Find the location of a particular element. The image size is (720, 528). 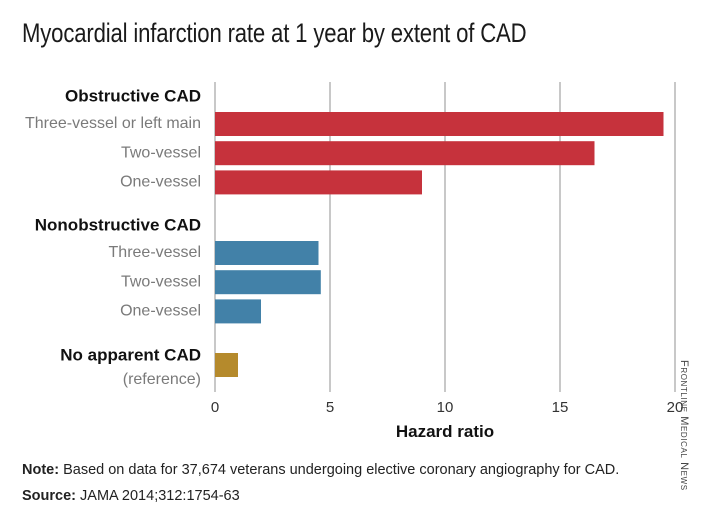

category-label: Three-vessel is located at coordinates (155, 252).